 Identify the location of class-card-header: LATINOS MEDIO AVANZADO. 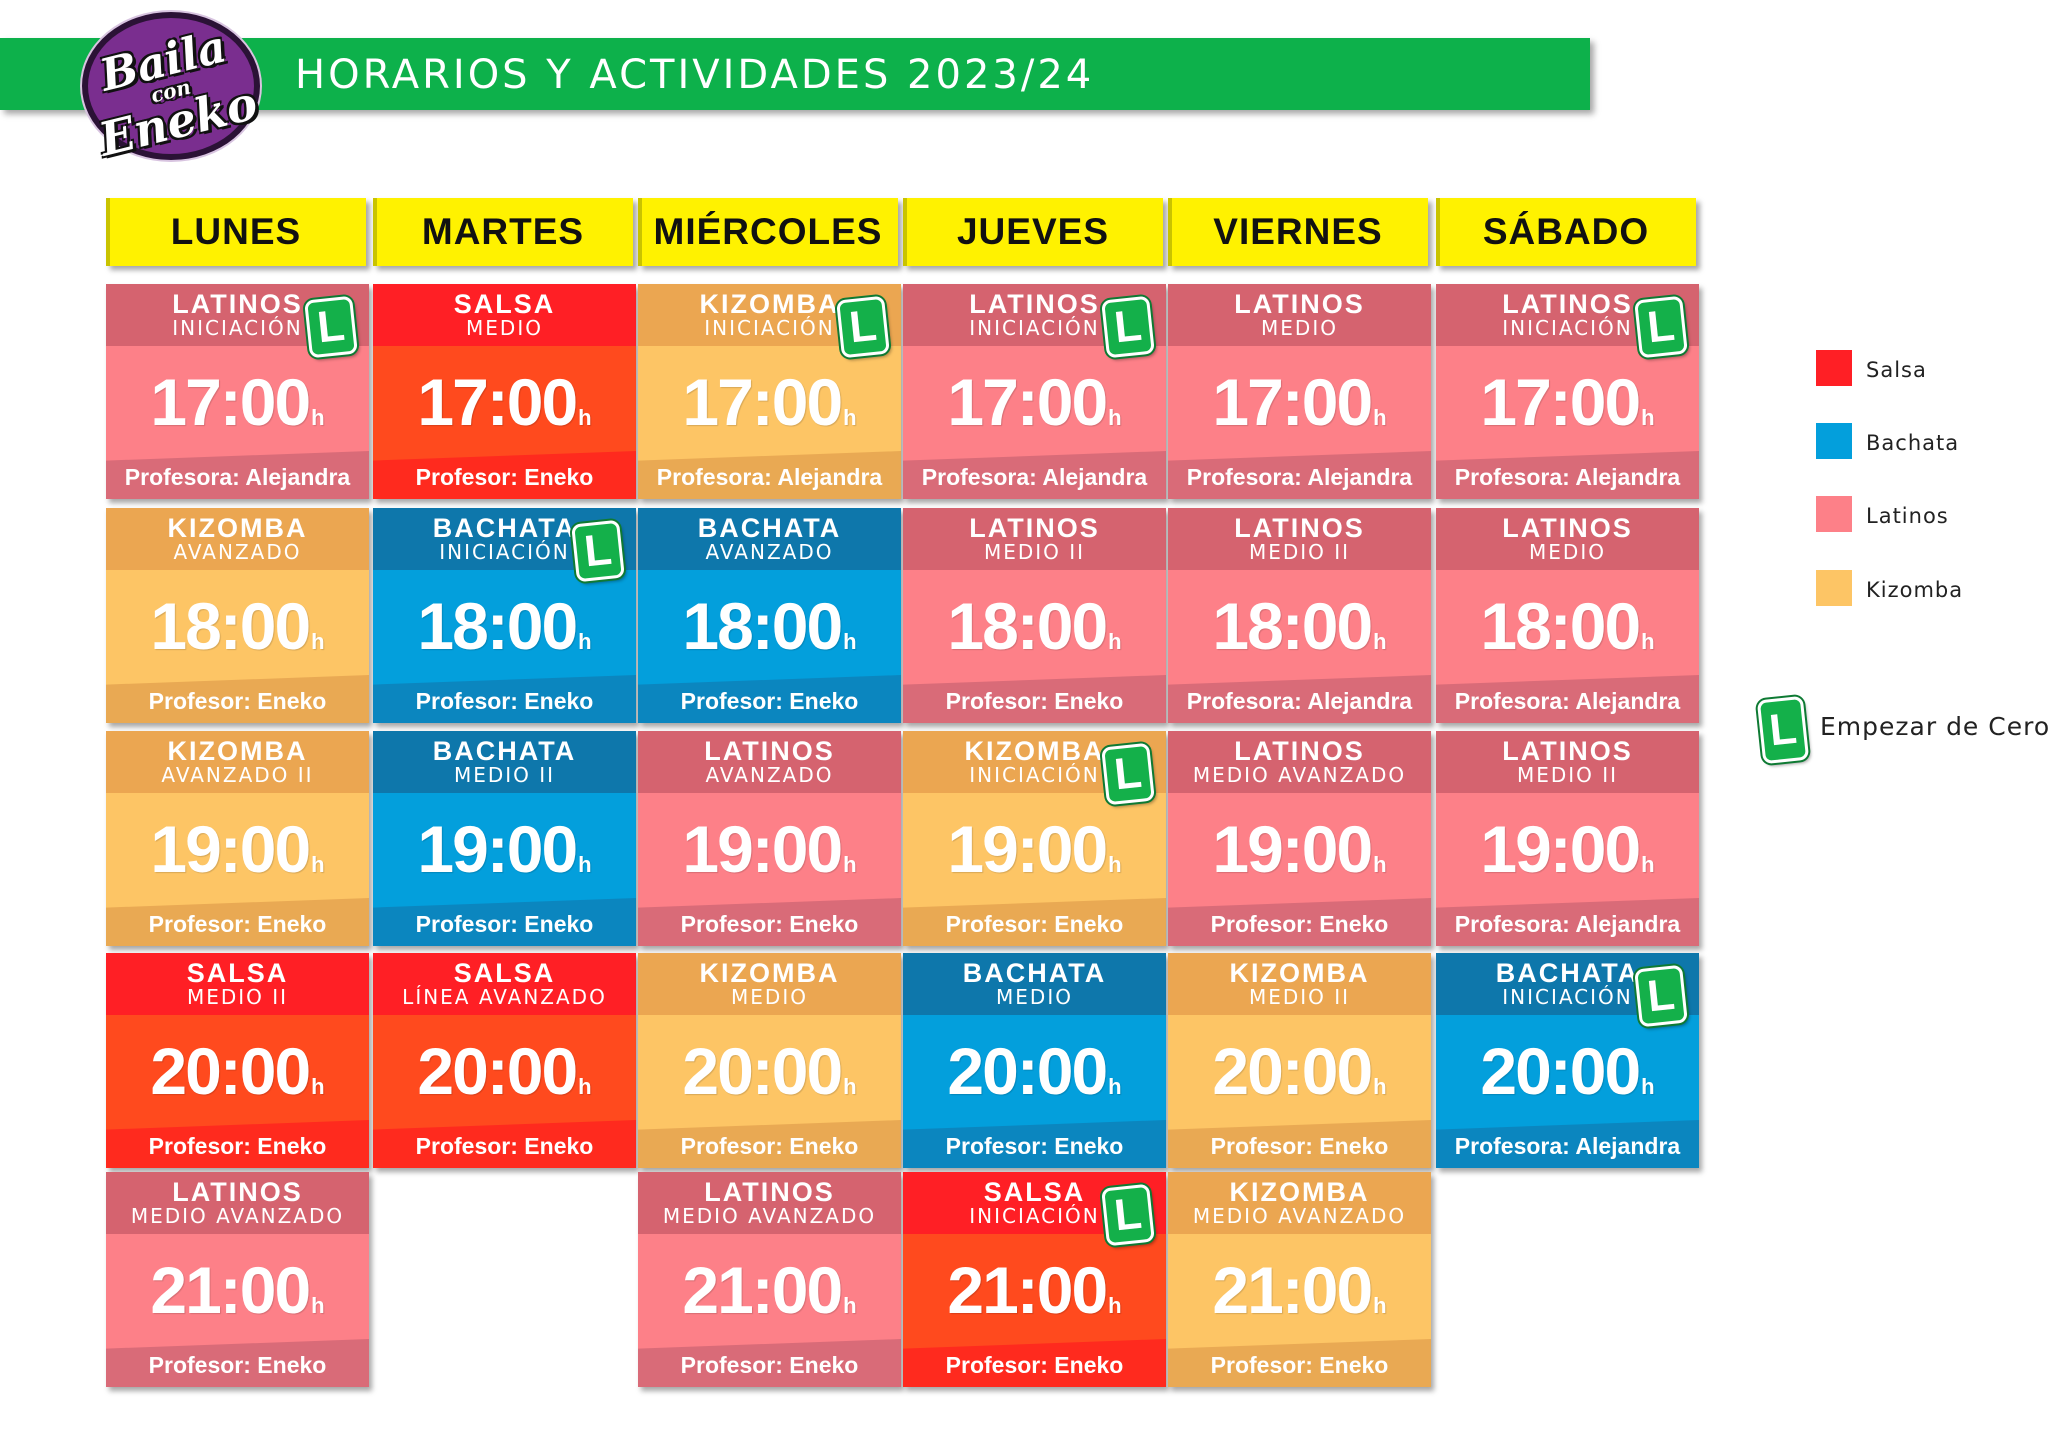
(237, 1203).